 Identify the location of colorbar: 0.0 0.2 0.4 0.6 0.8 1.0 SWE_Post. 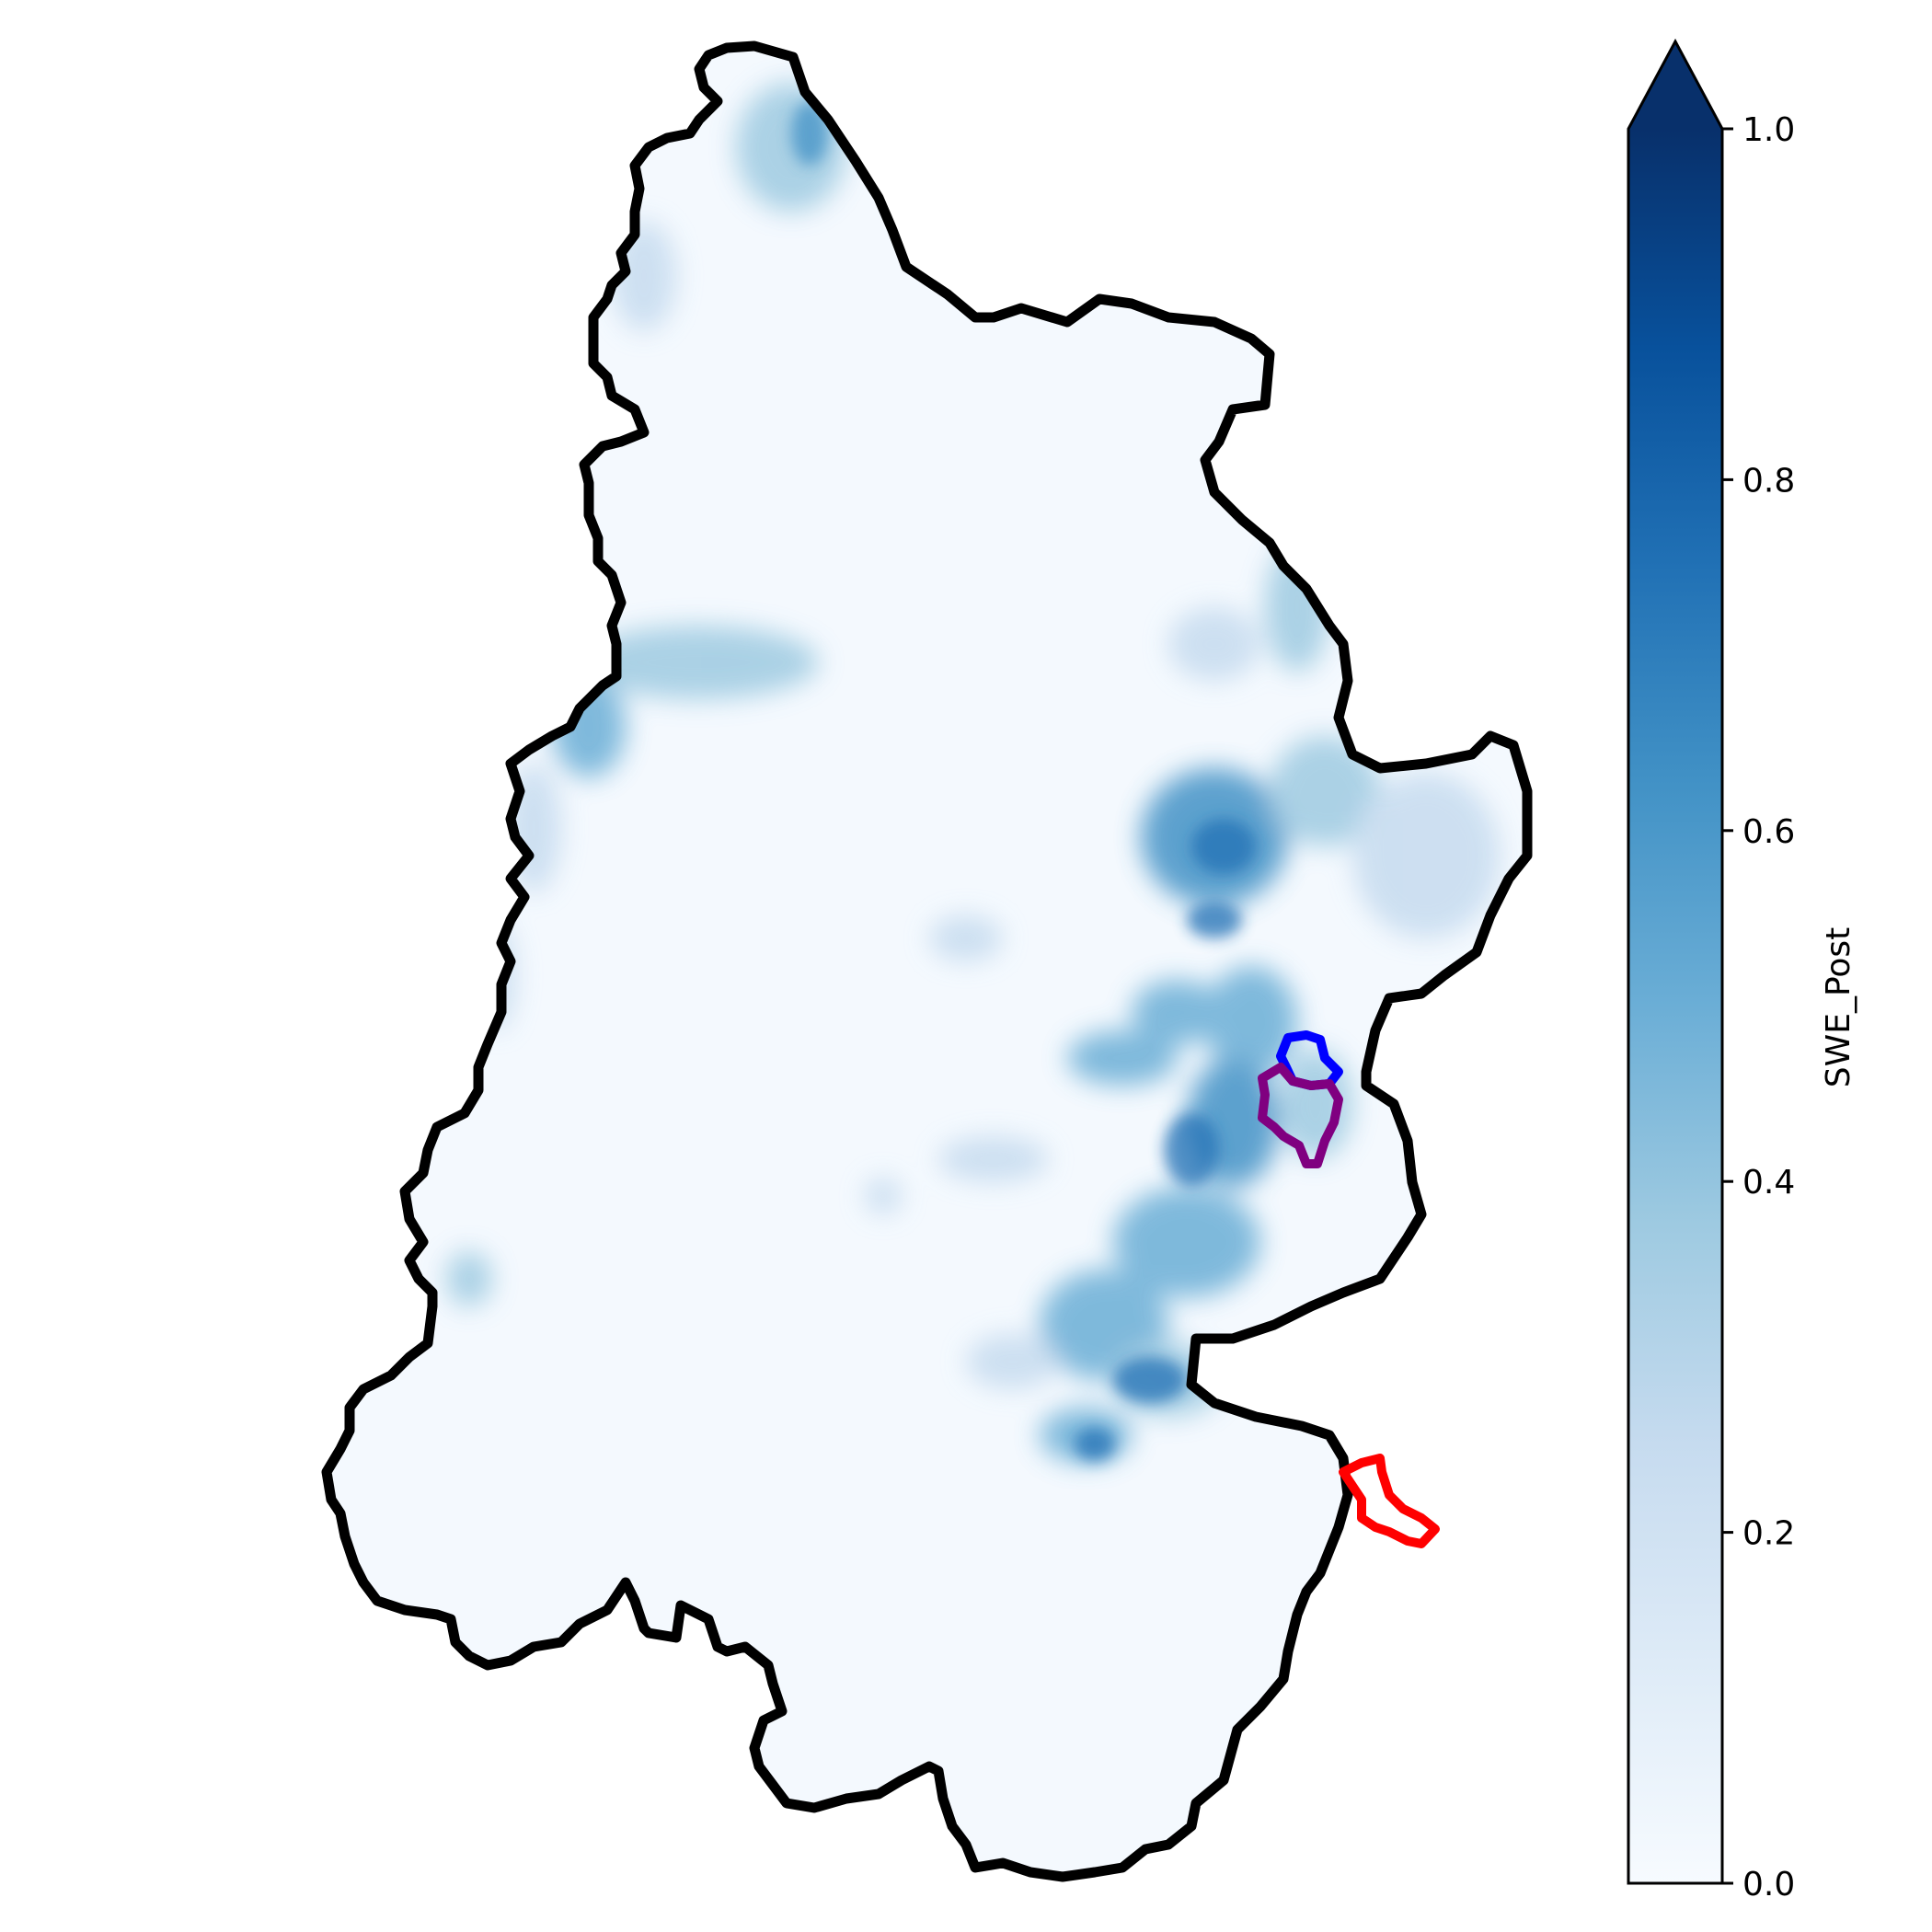
(1742, 970).